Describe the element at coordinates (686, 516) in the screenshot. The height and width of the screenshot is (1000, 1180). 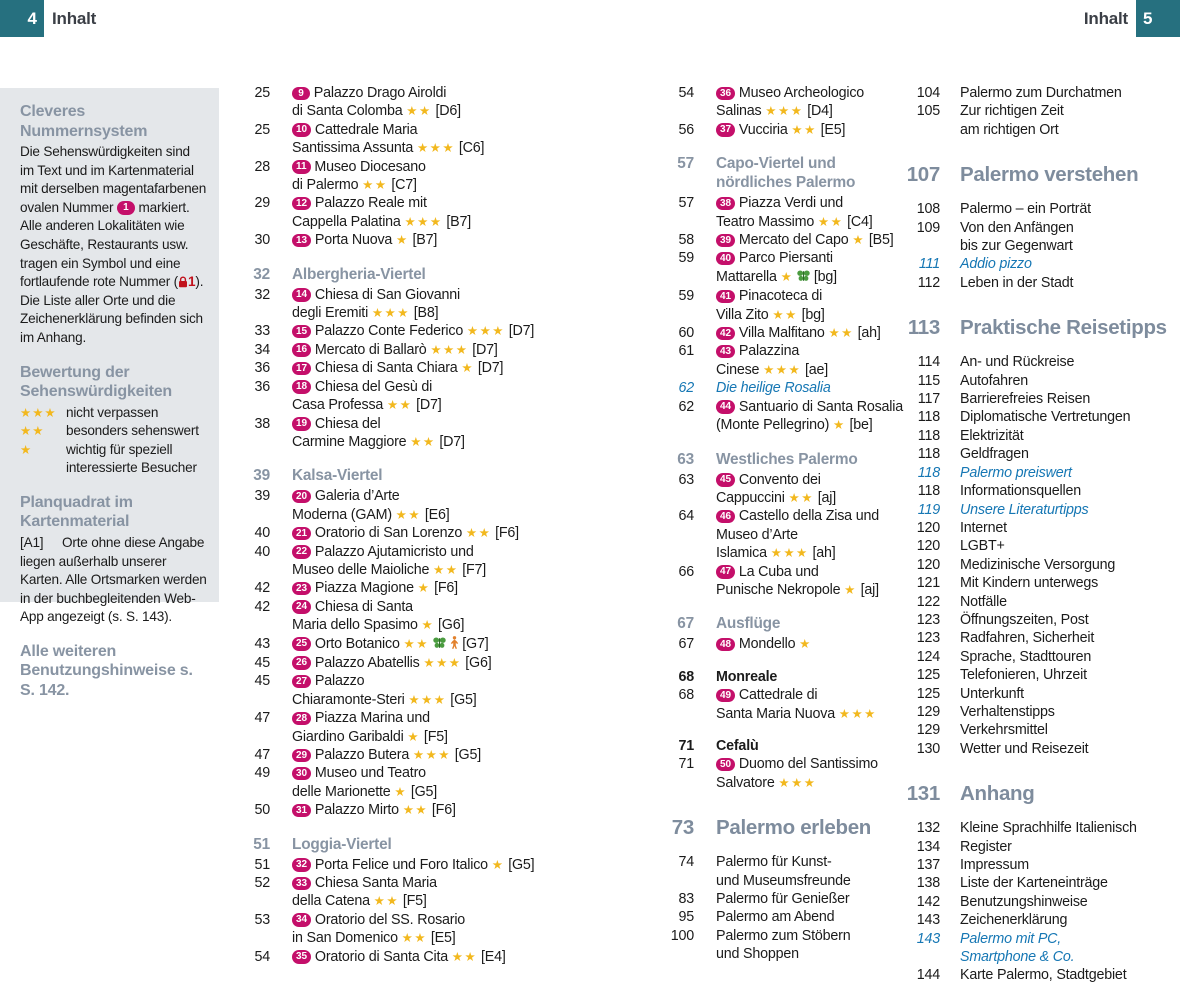
I see `page-number: 64` at that location.